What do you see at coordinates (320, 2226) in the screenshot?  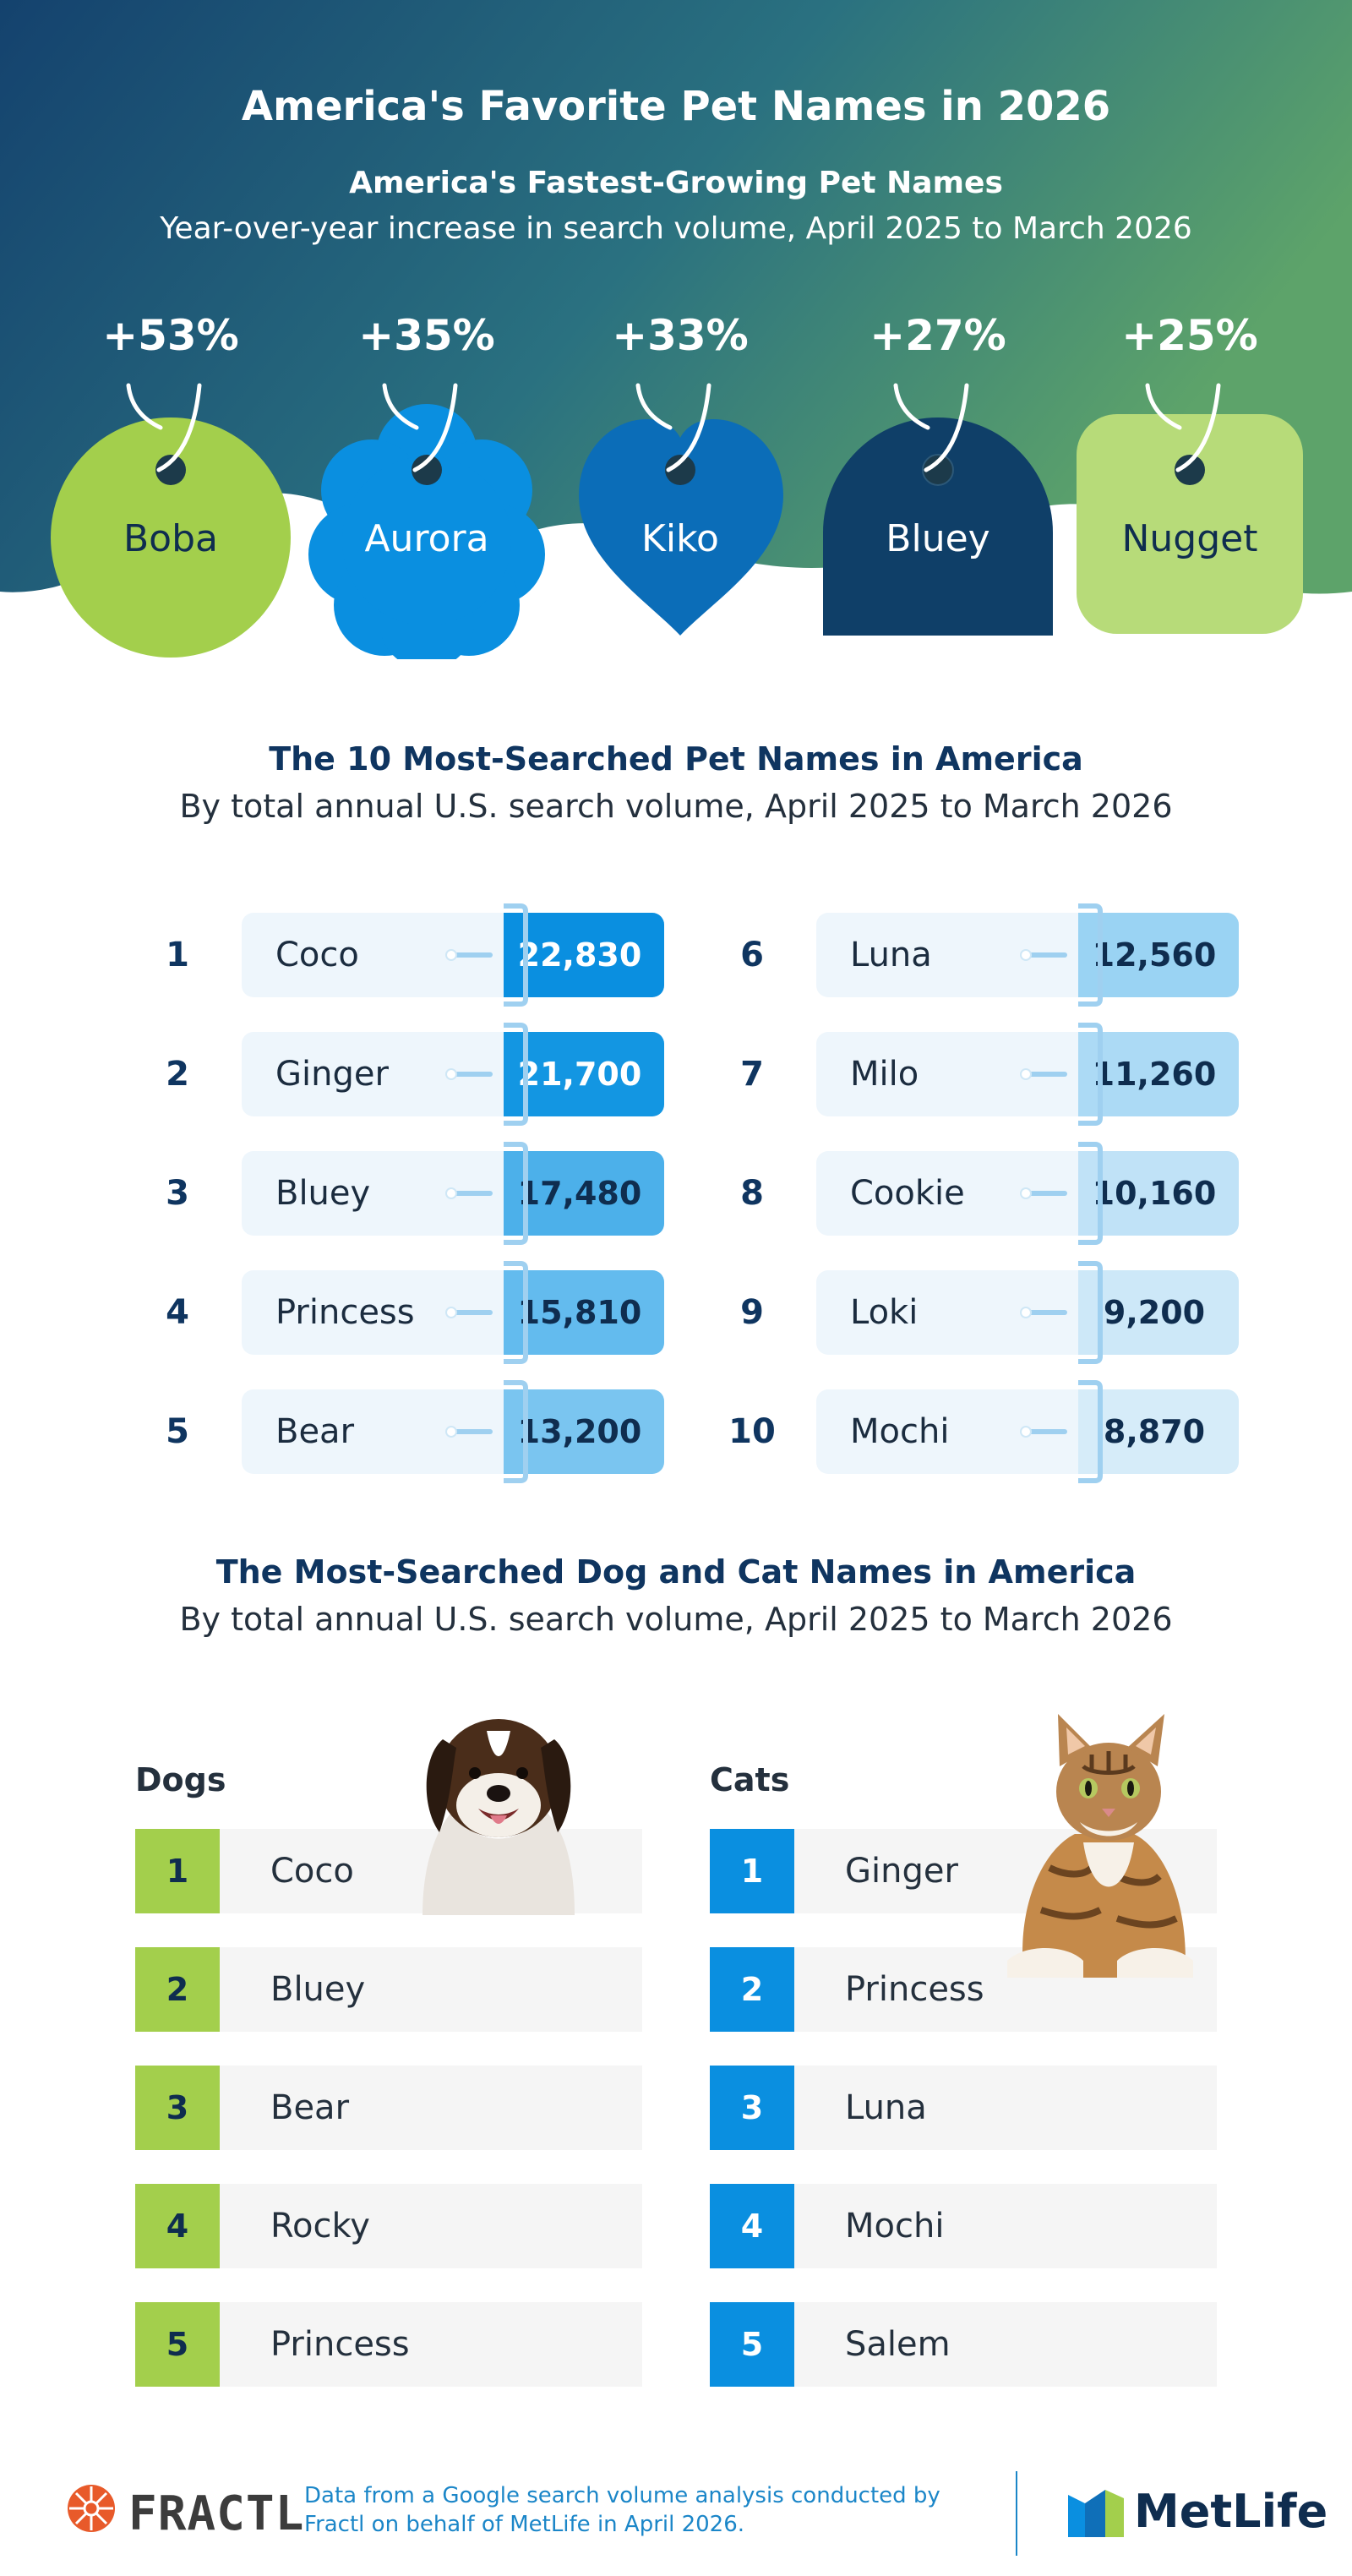 I see `pet-name: Rocky` at bounding box center [320, 2226].